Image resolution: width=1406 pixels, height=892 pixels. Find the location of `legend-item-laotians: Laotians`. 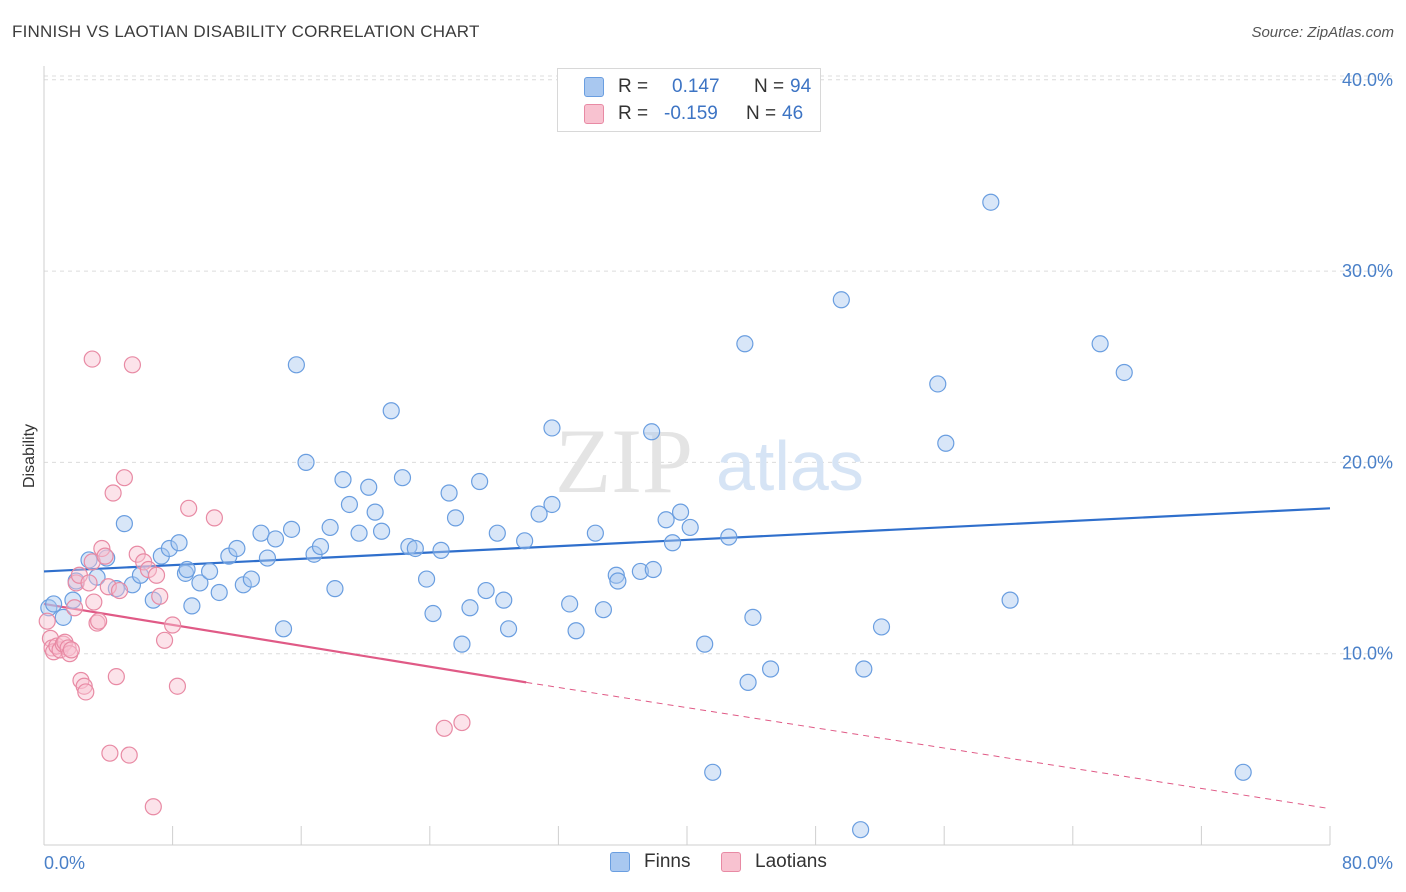

legend-item-laotians: Laotians is located at coordinates (774, 862).